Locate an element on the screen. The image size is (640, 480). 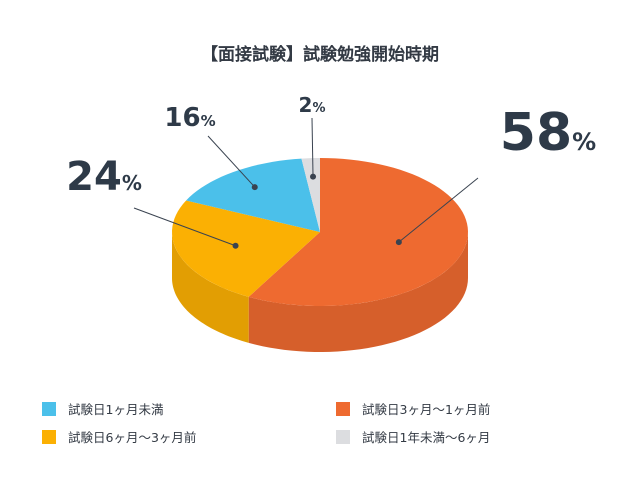
legend-label-1: 試験日6ヶ月〜3ヶ月前 is located at coordinates (132, 437).